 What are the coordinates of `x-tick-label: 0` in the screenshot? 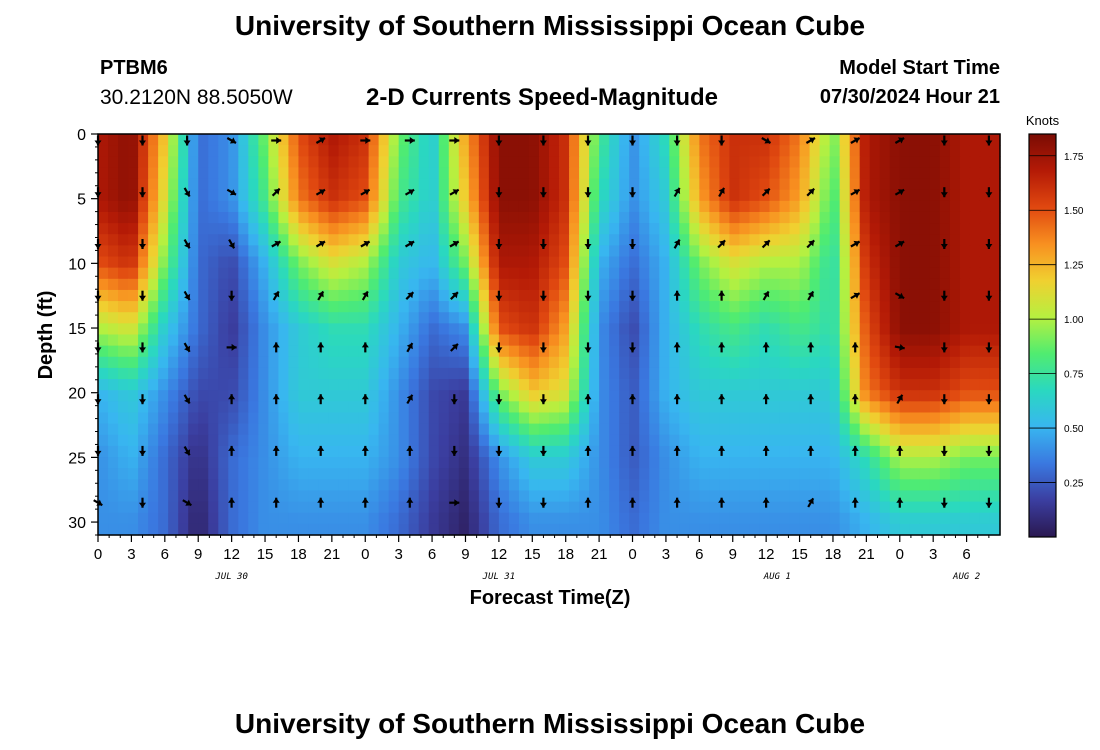 It's located at (98, 554).